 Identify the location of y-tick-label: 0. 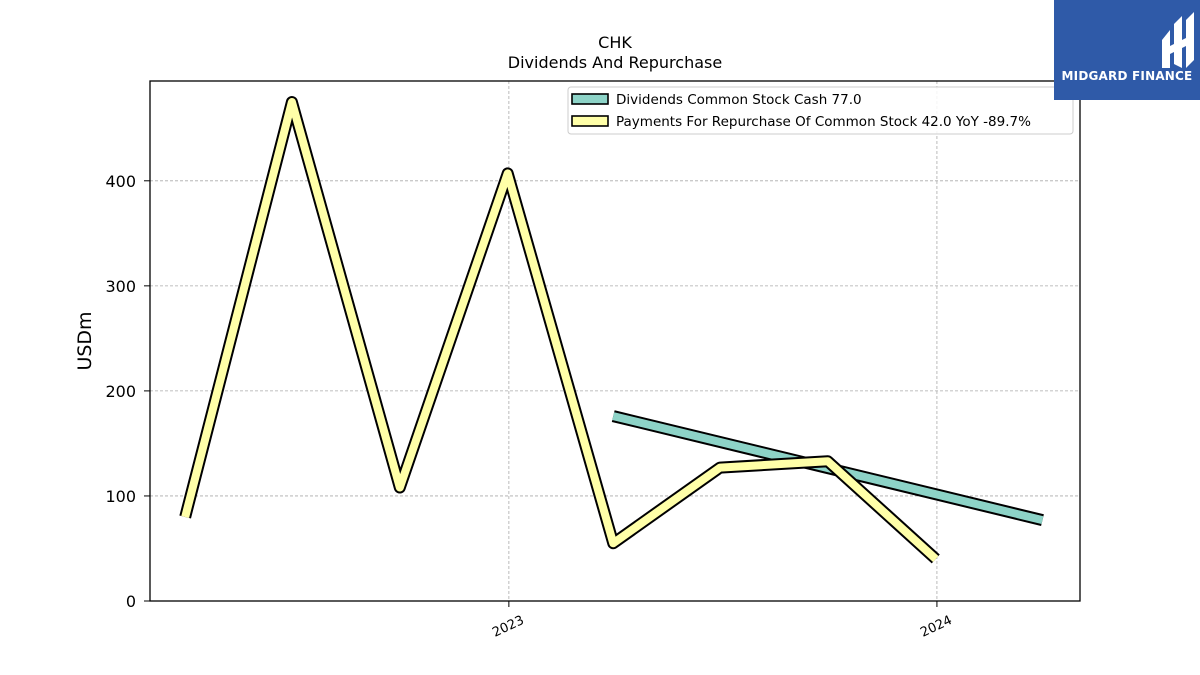
(131, 601).